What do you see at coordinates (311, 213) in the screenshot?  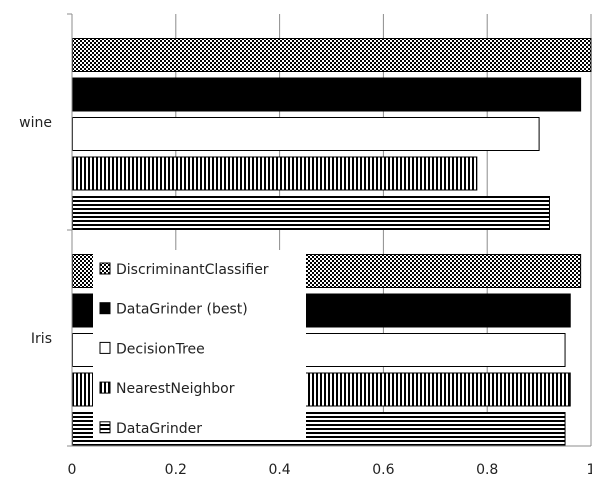 I see `bar-wine-datagrinder` at bounding box center [311, 213].